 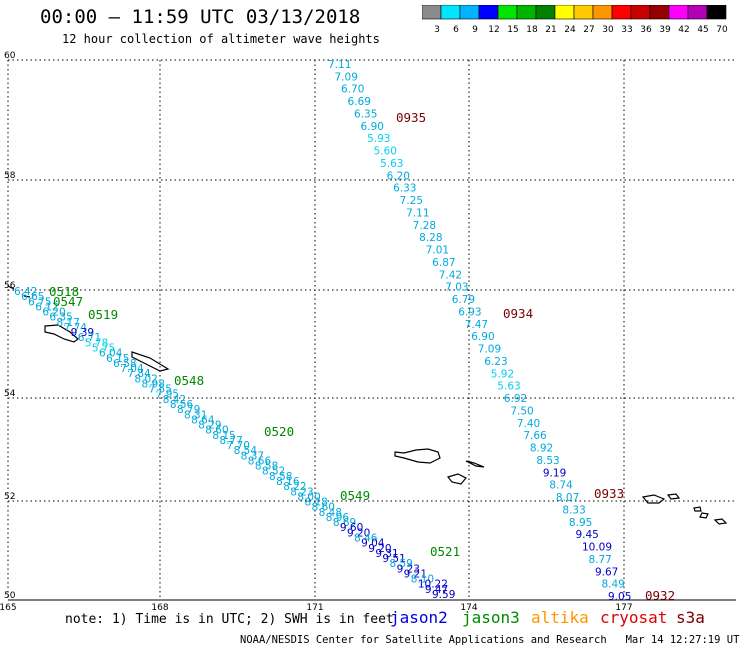 I want to click on island-kamchatka-coast, so click(x=19, y=291).